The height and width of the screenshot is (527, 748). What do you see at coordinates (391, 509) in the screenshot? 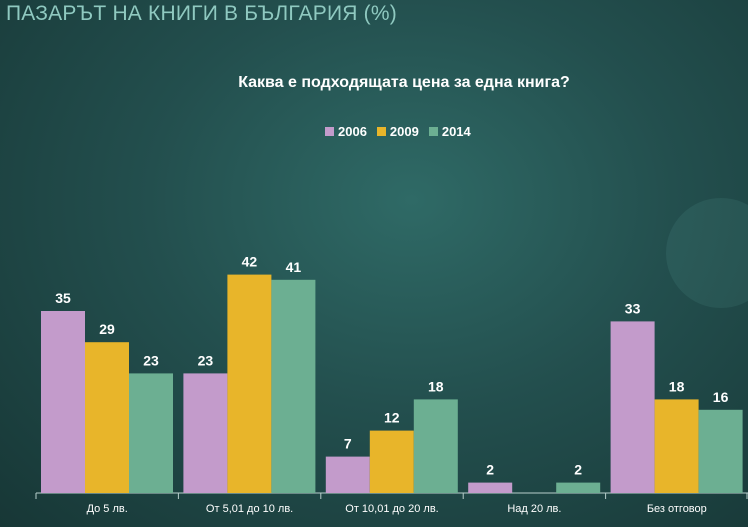
I see `category-label-2: От 10,01 до 20 лв.` at bounding box center [391, 509].